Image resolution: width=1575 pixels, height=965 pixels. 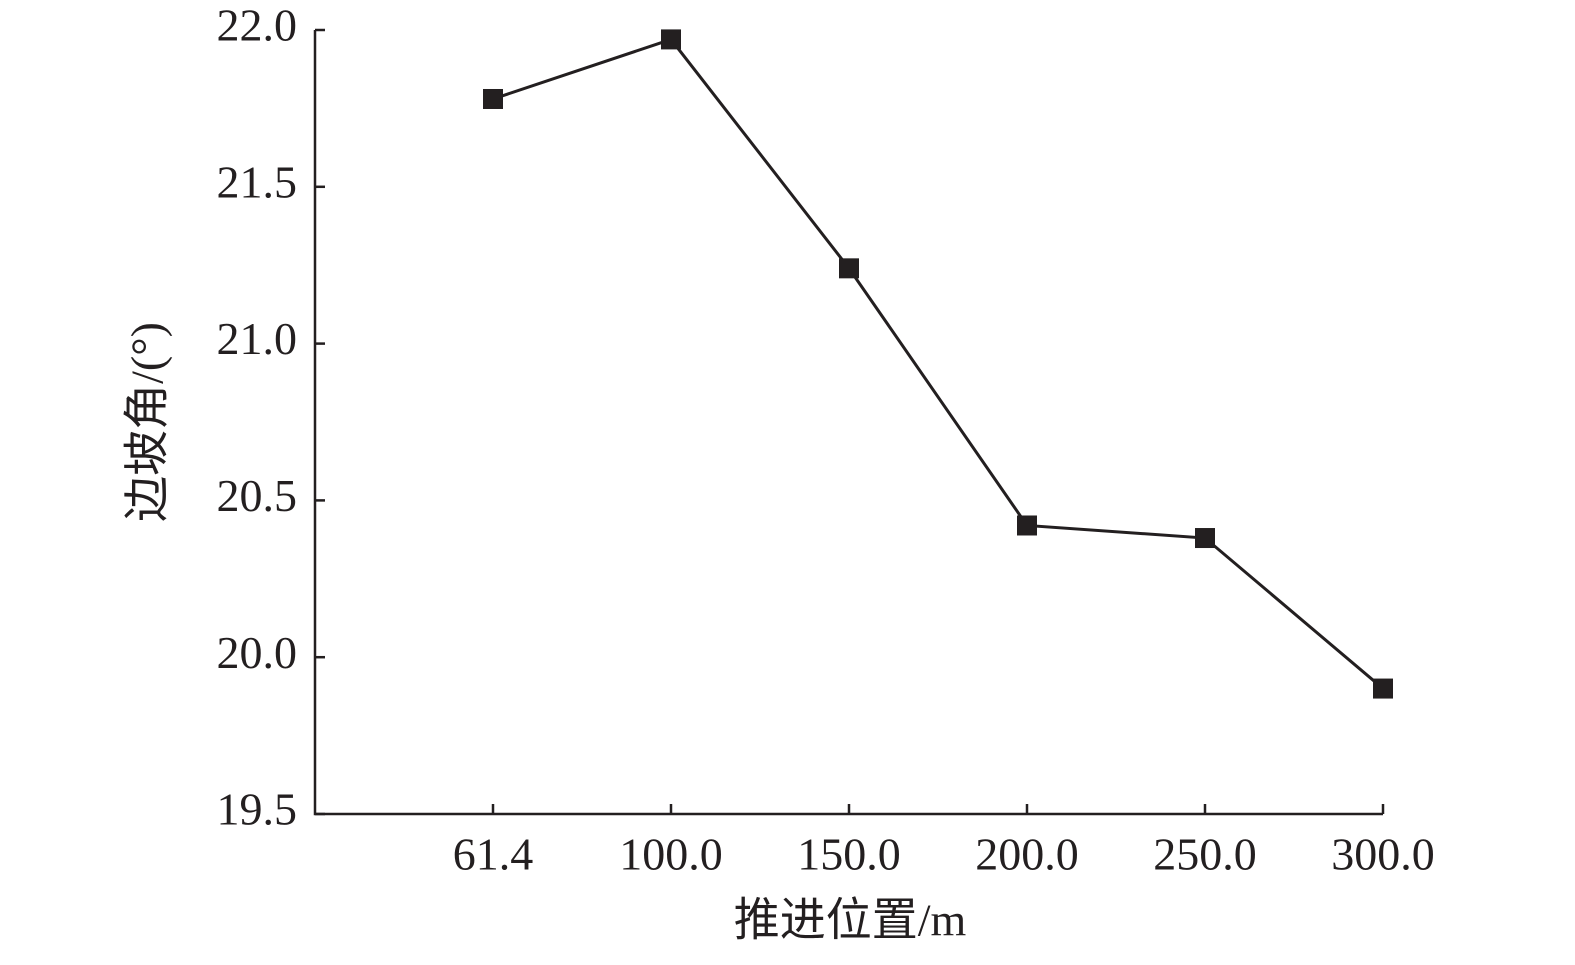 I want to click on x-tick-label: 300.0, so click(x=1383, y=854).